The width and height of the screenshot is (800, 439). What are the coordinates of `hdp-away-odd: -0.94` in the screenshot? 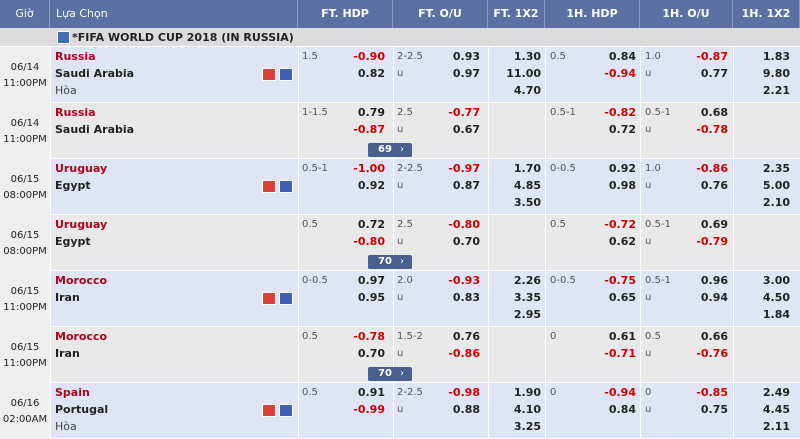 It's located at (620, 73).